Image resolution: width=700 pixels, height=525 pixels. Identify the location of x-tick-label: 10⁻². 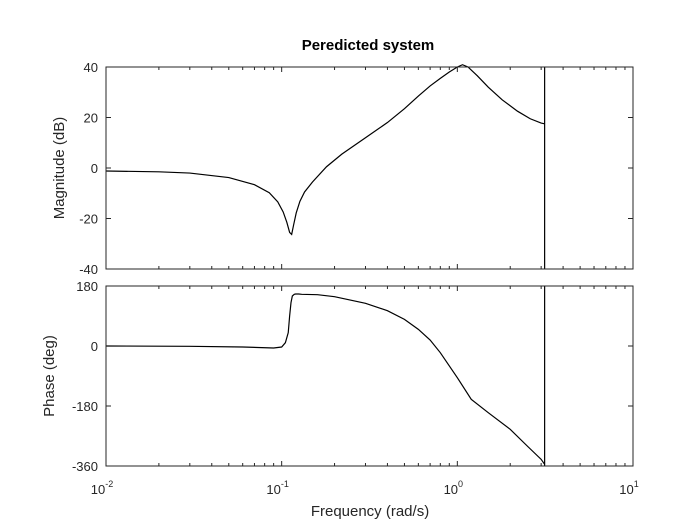
(102, 488).